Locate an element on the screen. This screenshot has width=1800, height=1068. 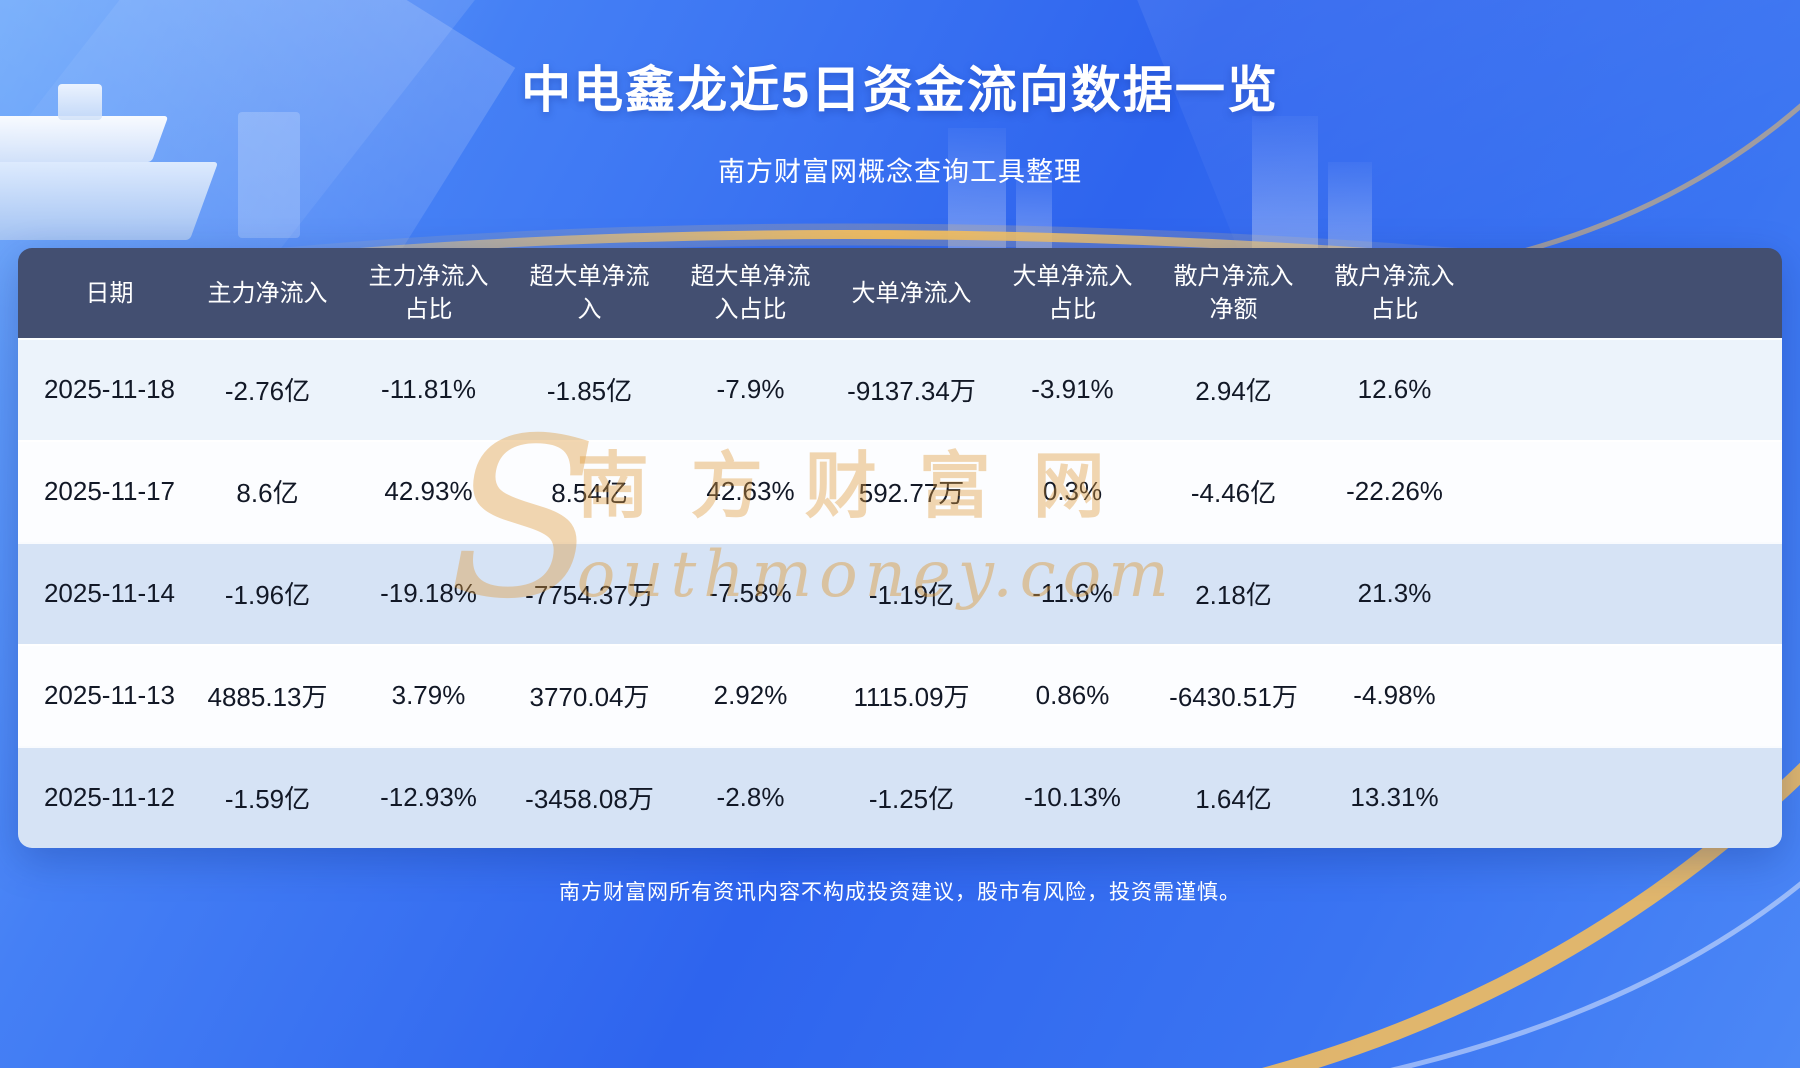
cell-xl-order-inflow-pct: 2.92% is located at coordinates (750, 694).